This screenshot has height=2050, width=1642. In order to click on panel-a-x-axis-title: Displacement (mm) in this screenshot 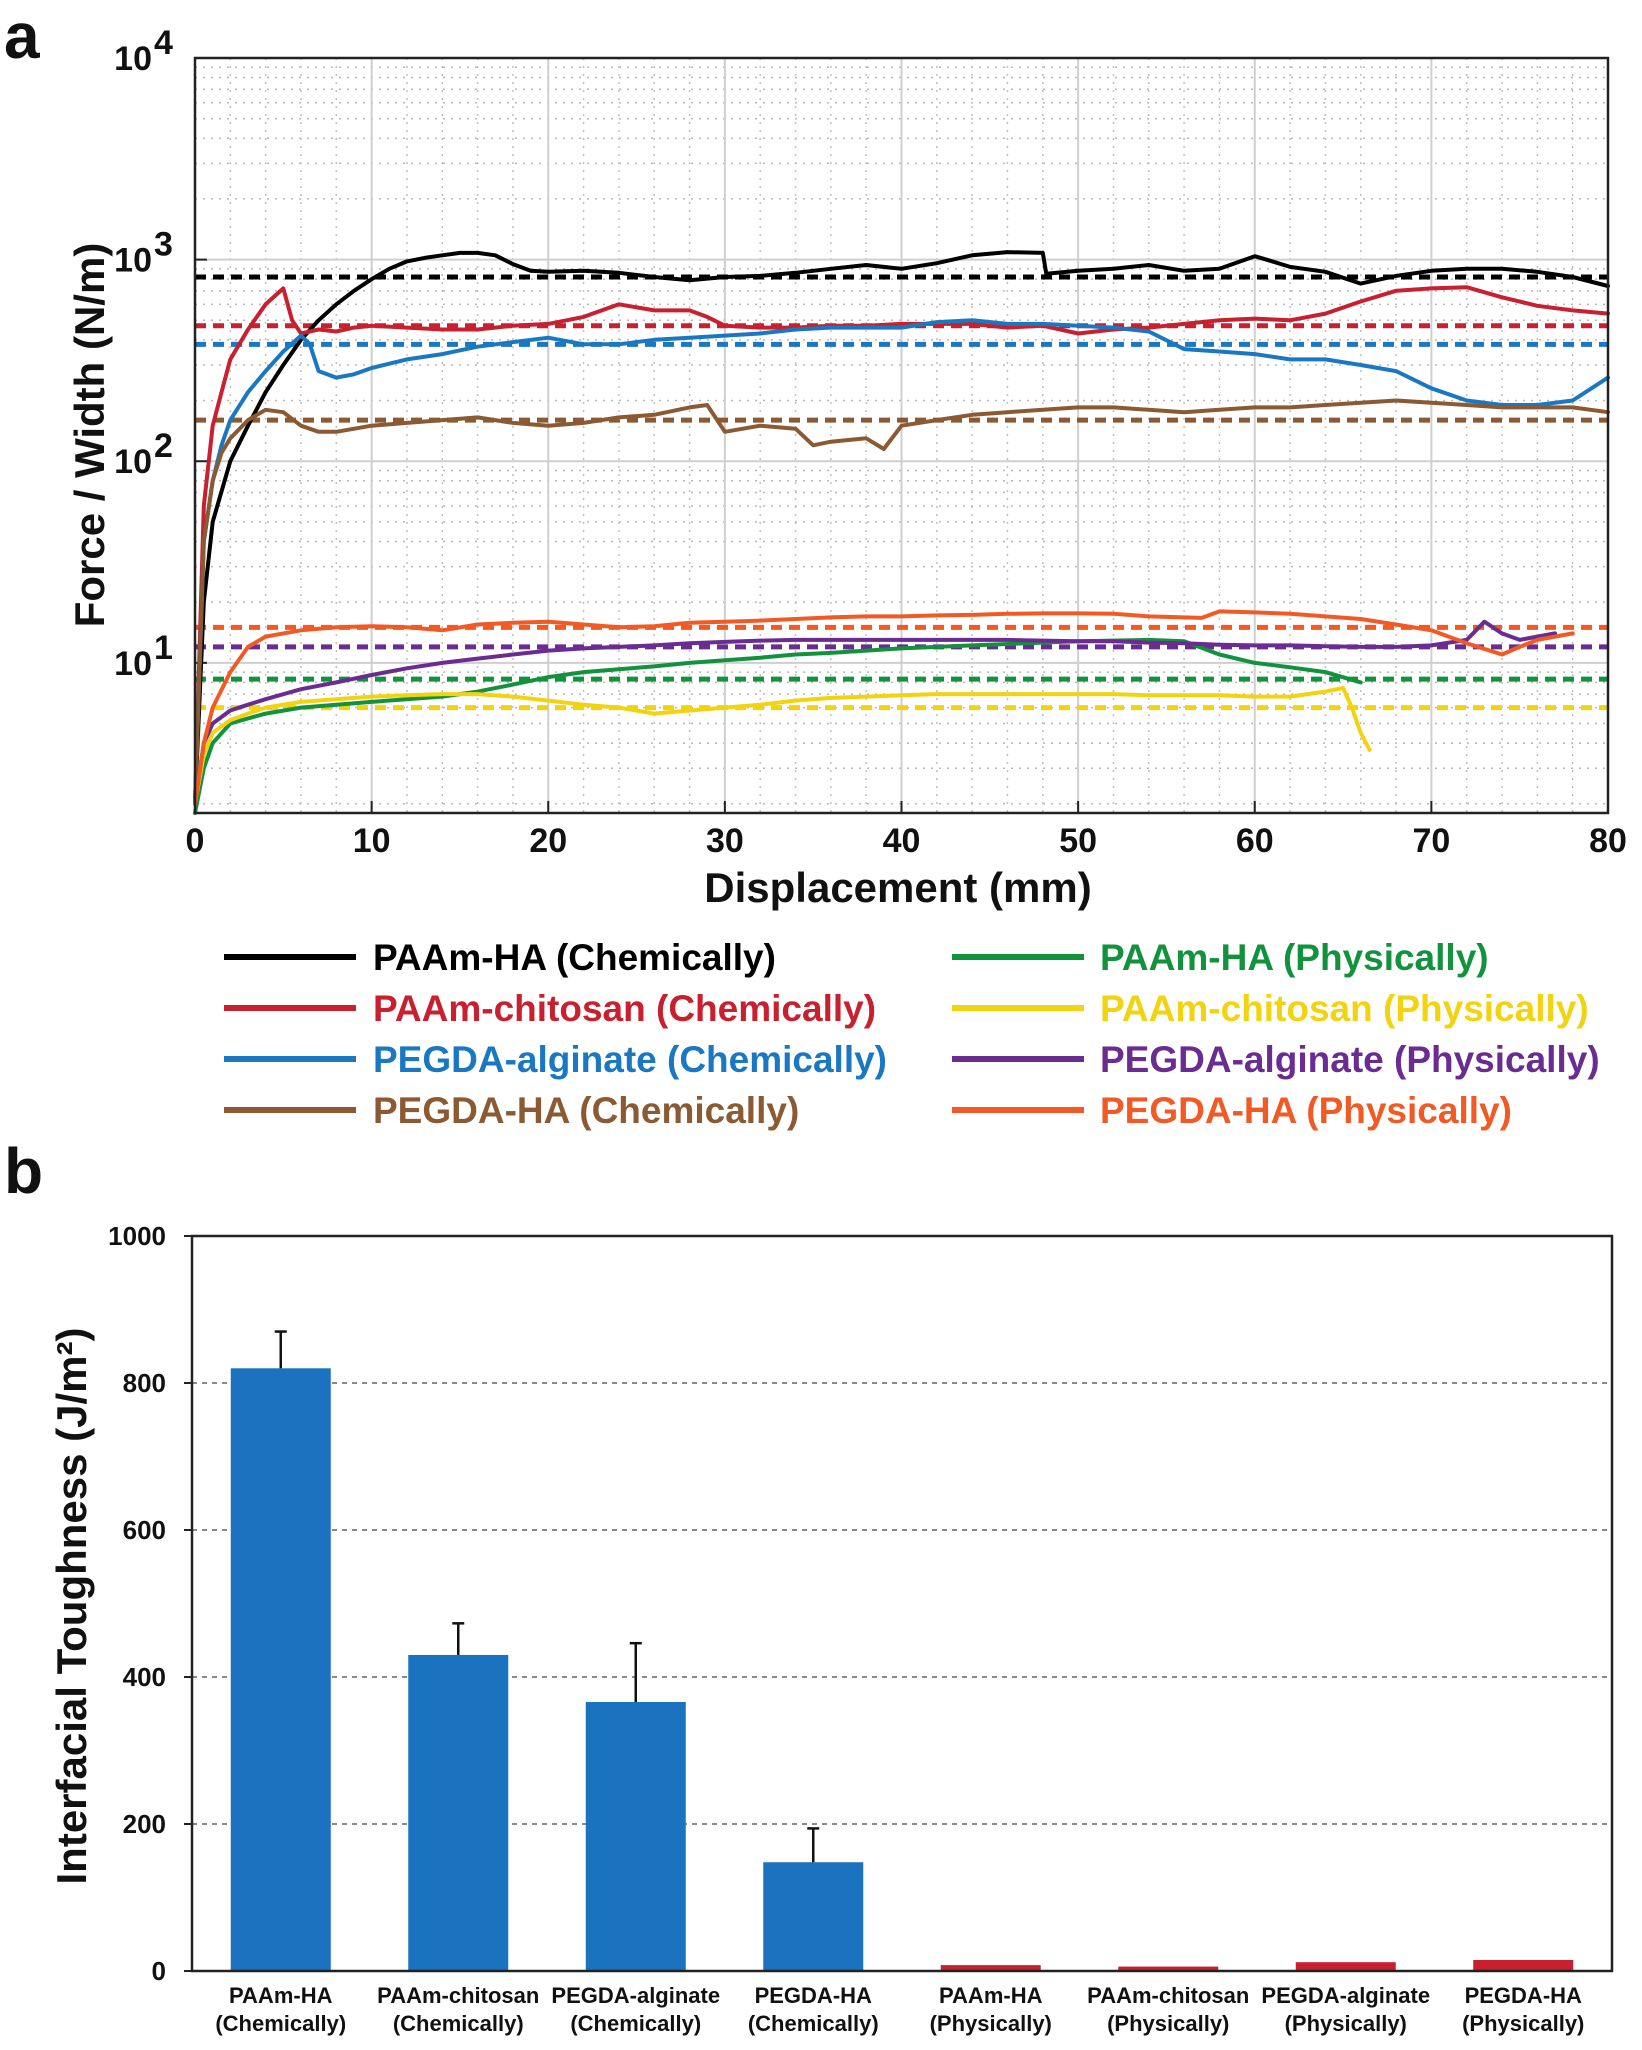, I will do `click(897, 887)`.